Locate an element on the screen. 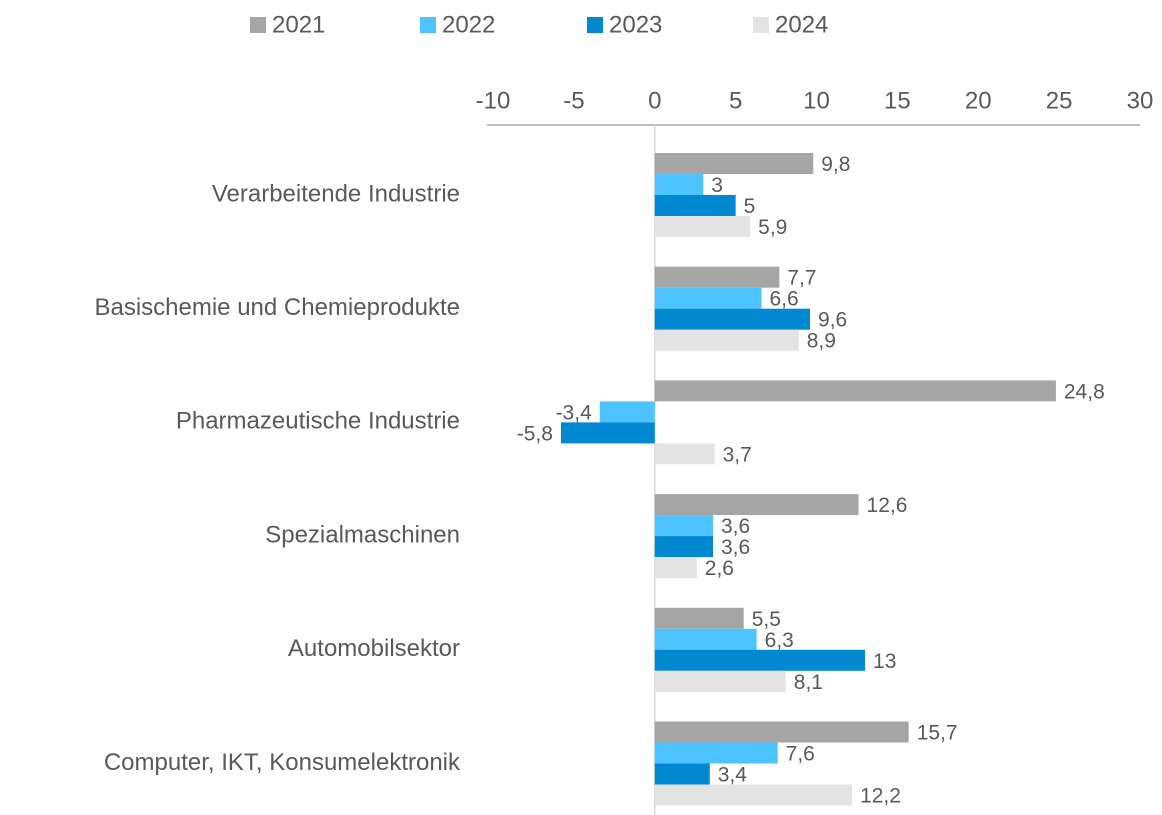 Image resolution: width=1162 pixels, height=815 pixels. value-label: 5 is located at coordinates (750, 206).